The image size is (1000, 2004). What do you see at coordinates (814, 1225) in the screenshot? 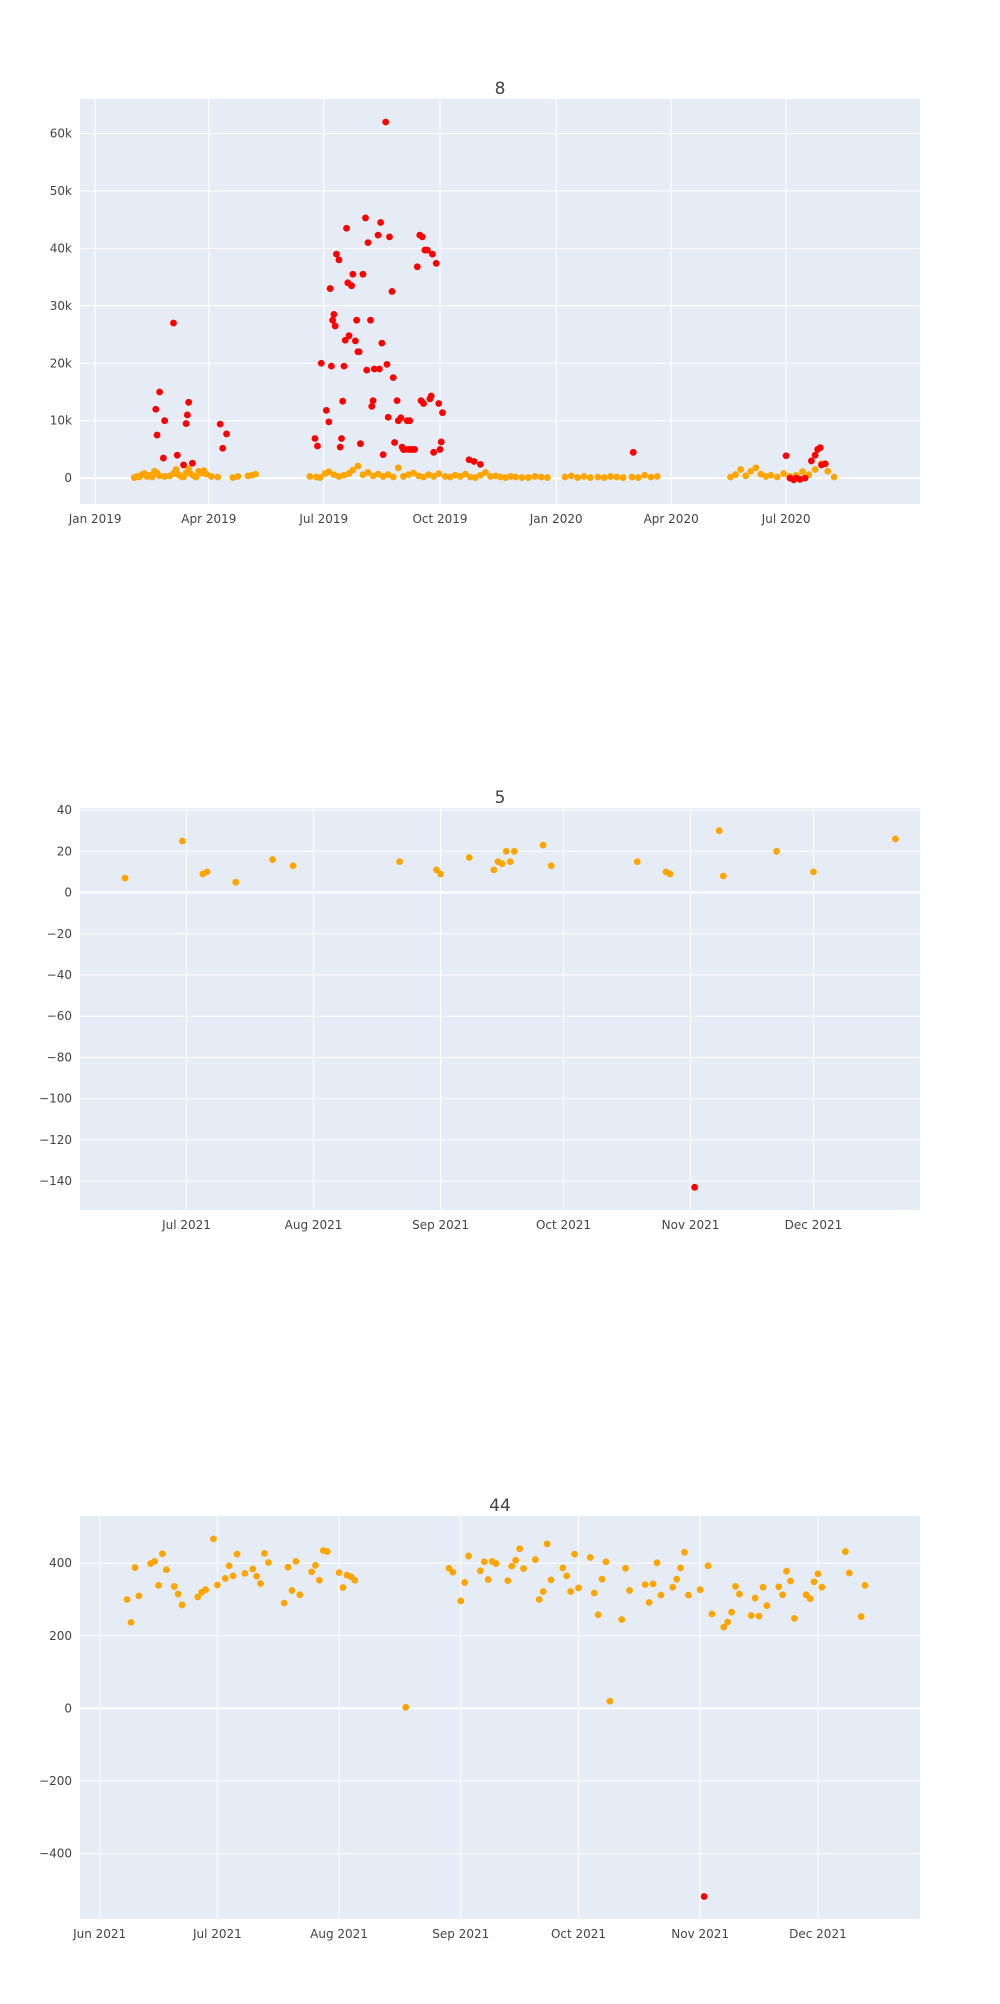
I see `x-tick-label: Dec 2021` at bounding box center [814, 1225].